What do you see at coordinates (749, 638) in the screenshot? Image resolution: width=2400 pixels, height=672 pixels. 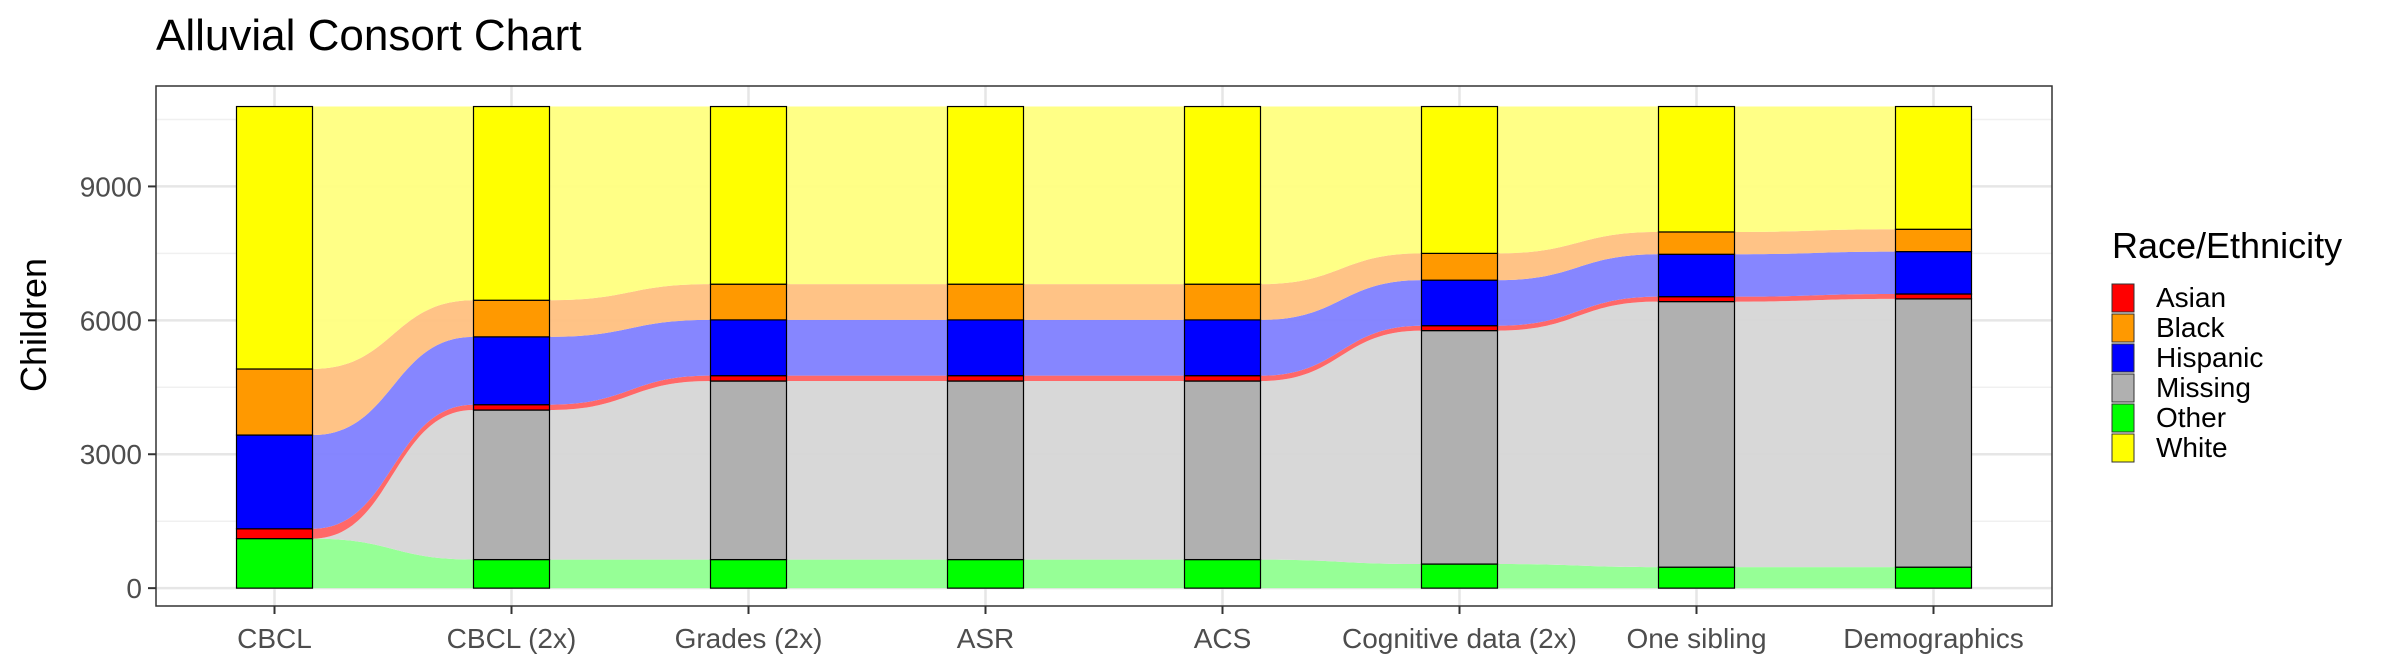 I see `x-tick-label: Grades (2x)` at bounding box center [749, 638].